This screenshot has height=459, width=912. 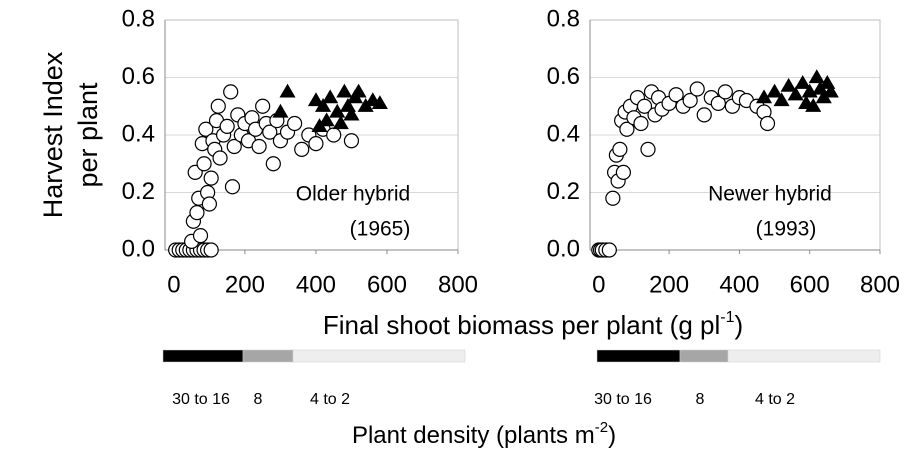 What do you see at coordinates (473, 435) in the screenshot?
I see `density-label-text: Plant density (plants m` at bounding box center [473, 435].